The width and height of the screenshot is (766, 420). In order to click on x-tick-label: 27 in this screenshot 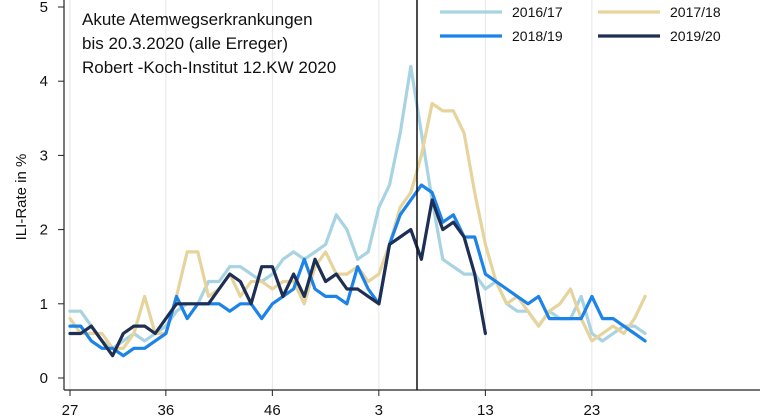, I will do `click(70, 410)`.